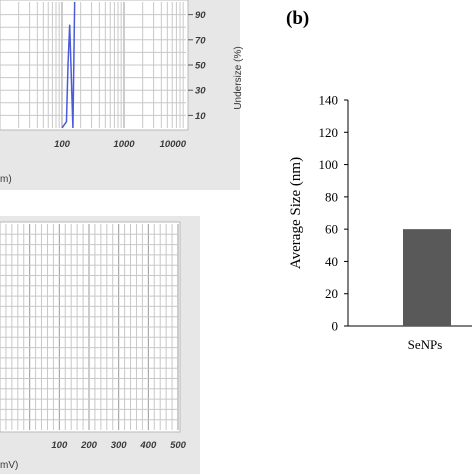  I want to click on zeta-potential-x-tick: 200, so click(89, 445).